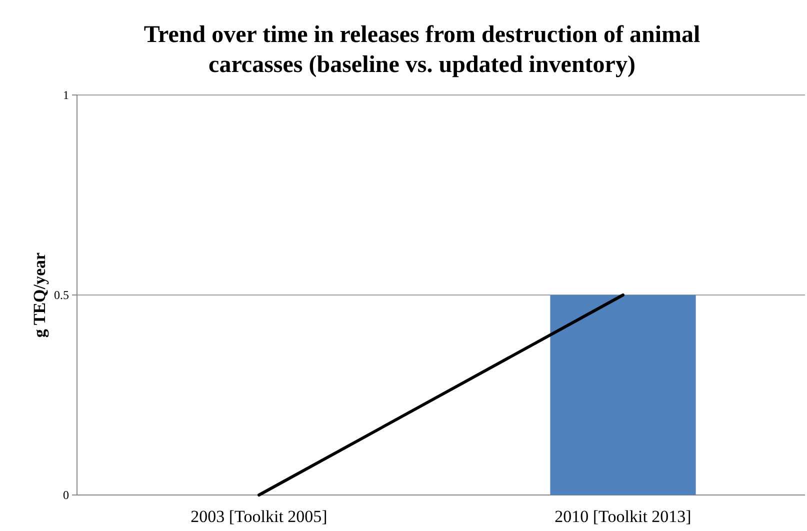 This screenshot has height=531, width=807. I want to click on x-tick-label: 2003 [Toolkit 2005], so click(259, 516).